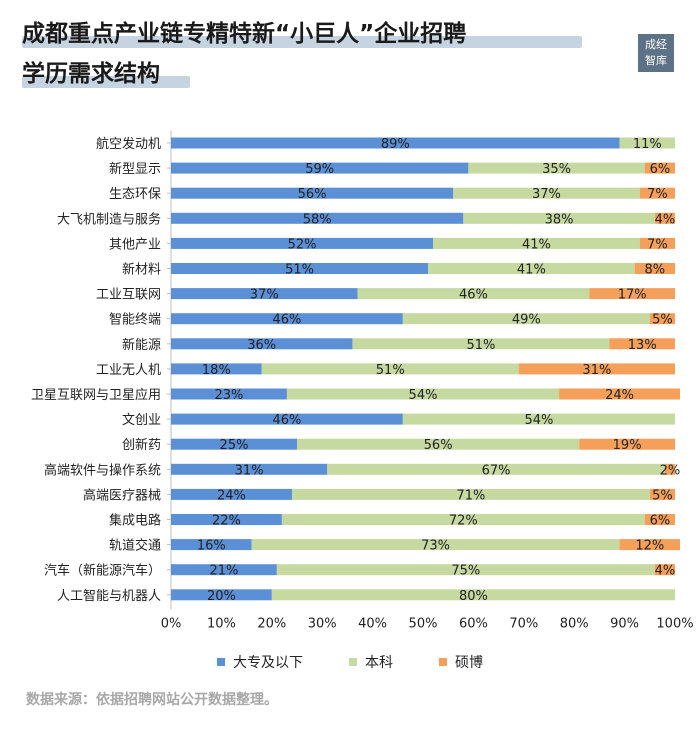  What do you see at coordinates (96, 395) in the screenshot?
I see `category-label: 卫星互联网与卫星应用` at bounding box center [96, 395].